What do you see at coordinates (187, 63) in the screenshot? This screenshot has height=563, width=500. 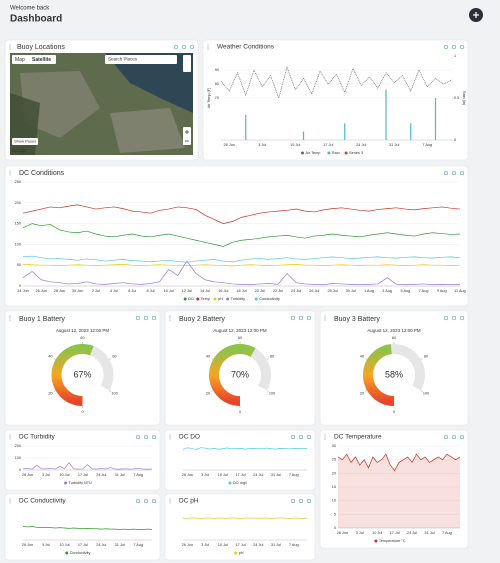 I see `locate-button` at bounding box center [187, 63].